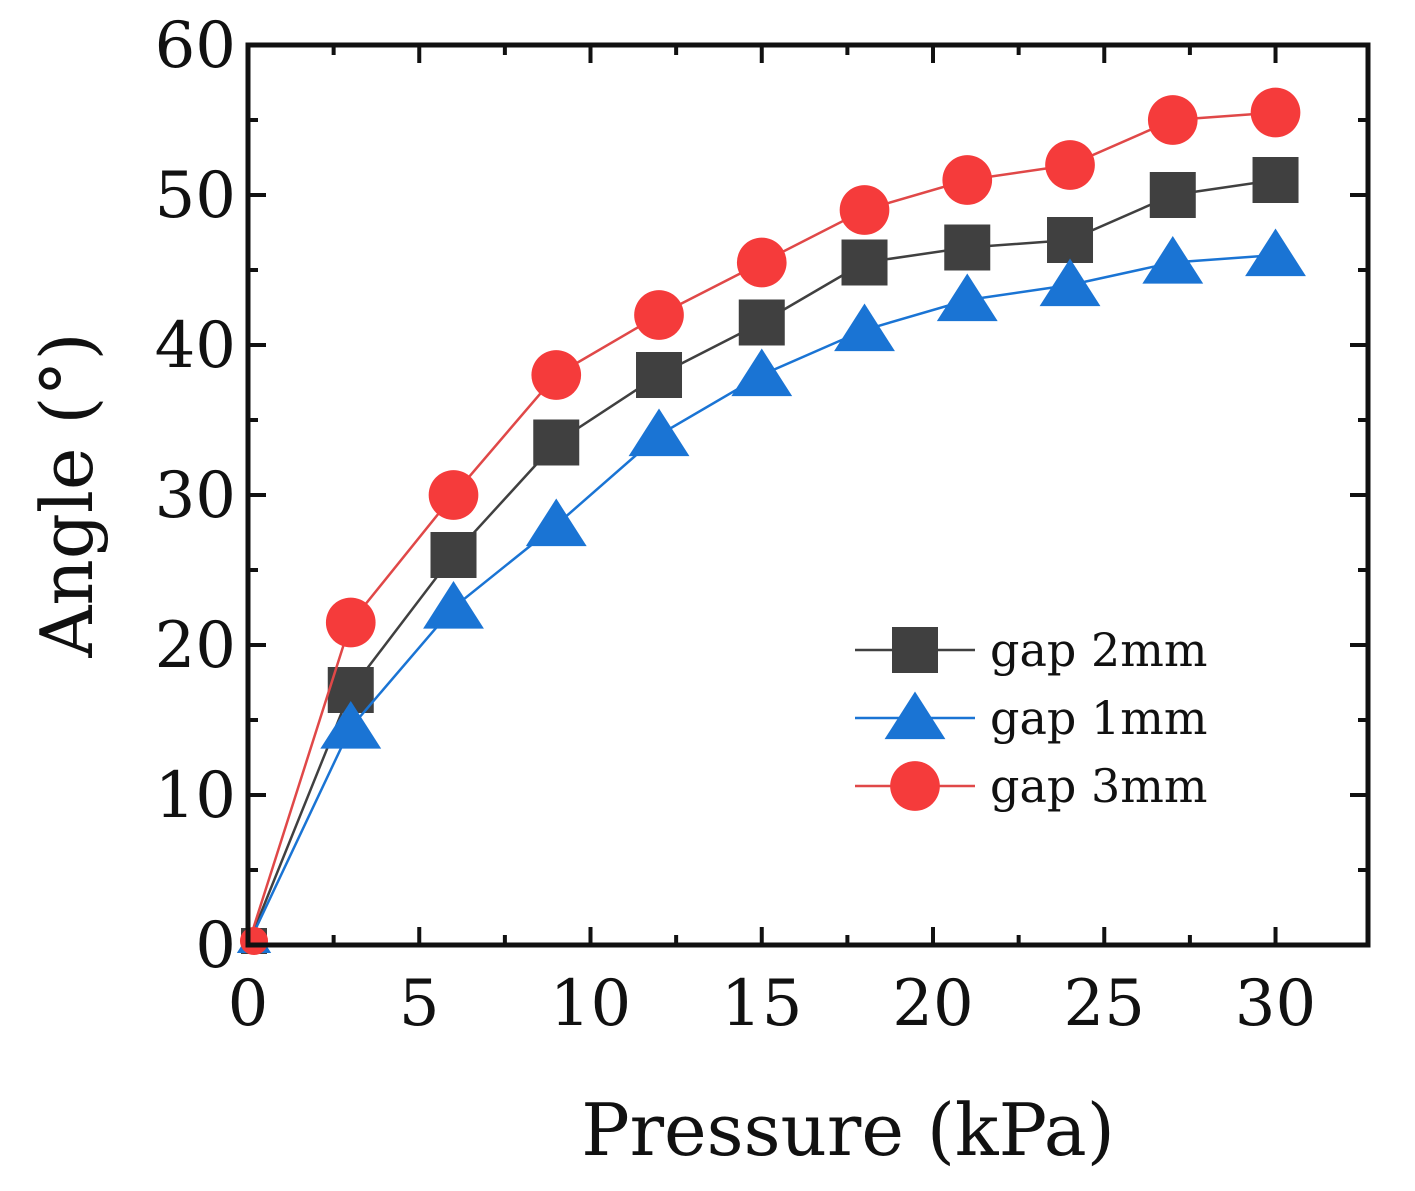 The width and height of the screenshot is (1415, 1191). What do you see at coordinates (761, 1004) in the screenshot?
I see `x-tick-label: 15` at bounding box center [761, 1004].